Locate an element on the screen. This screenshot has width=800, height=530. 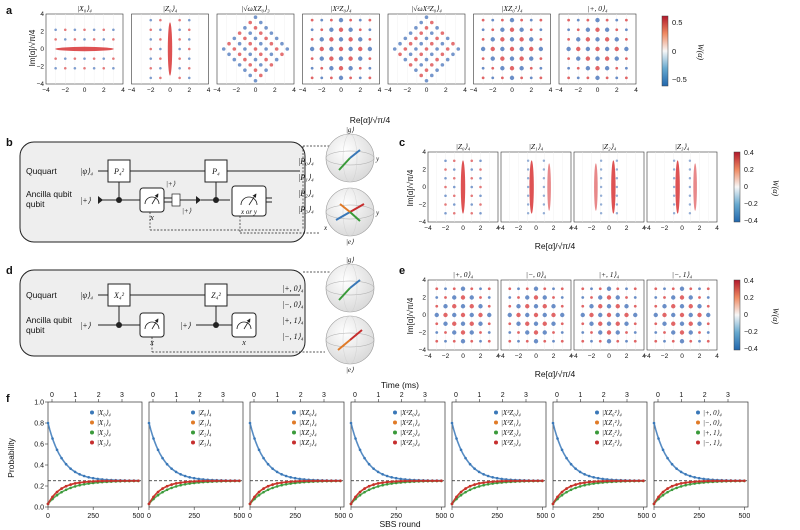
panel-f-legend-2-2: |XZ₂⟩₄ is located at coordinates (308, 433).